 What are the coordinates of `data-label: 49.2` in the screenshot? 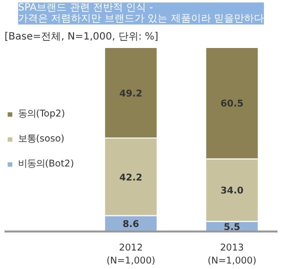 It's located at (130, 94).